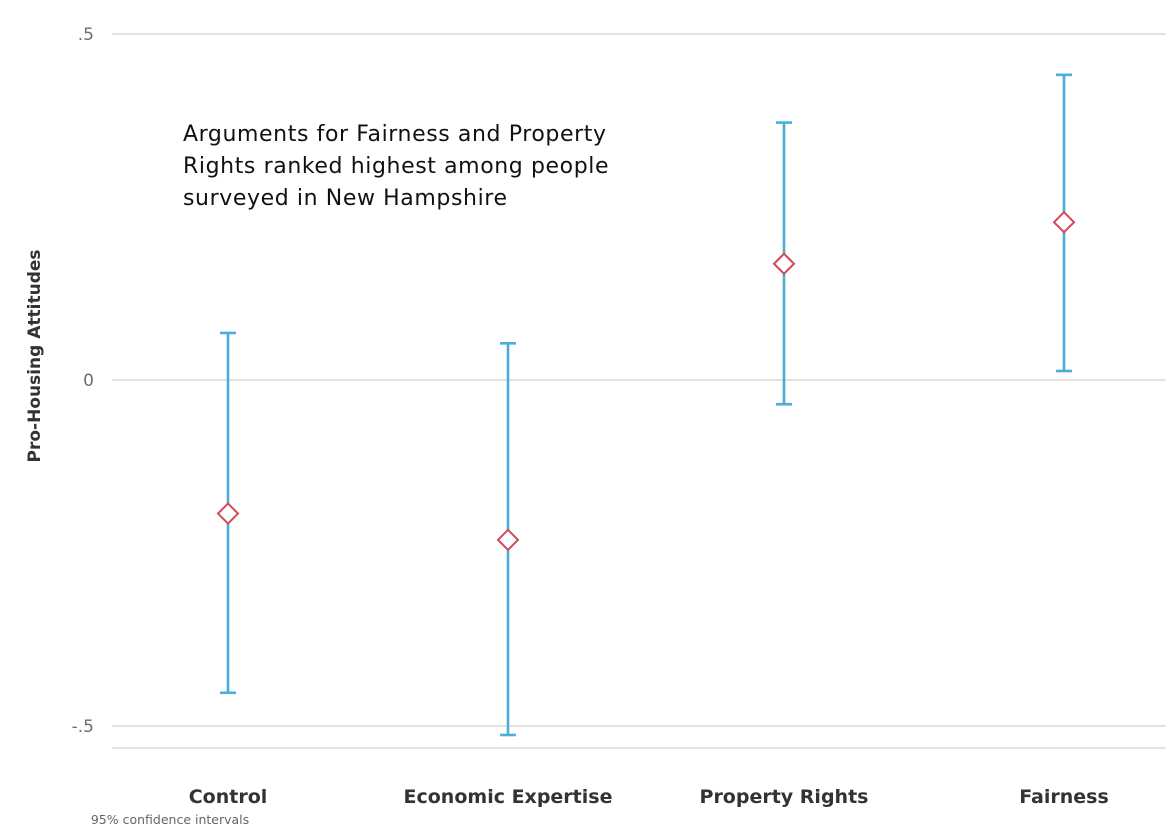  I want to click on x-tick-label: Economic Expertise, so click(508, 797).